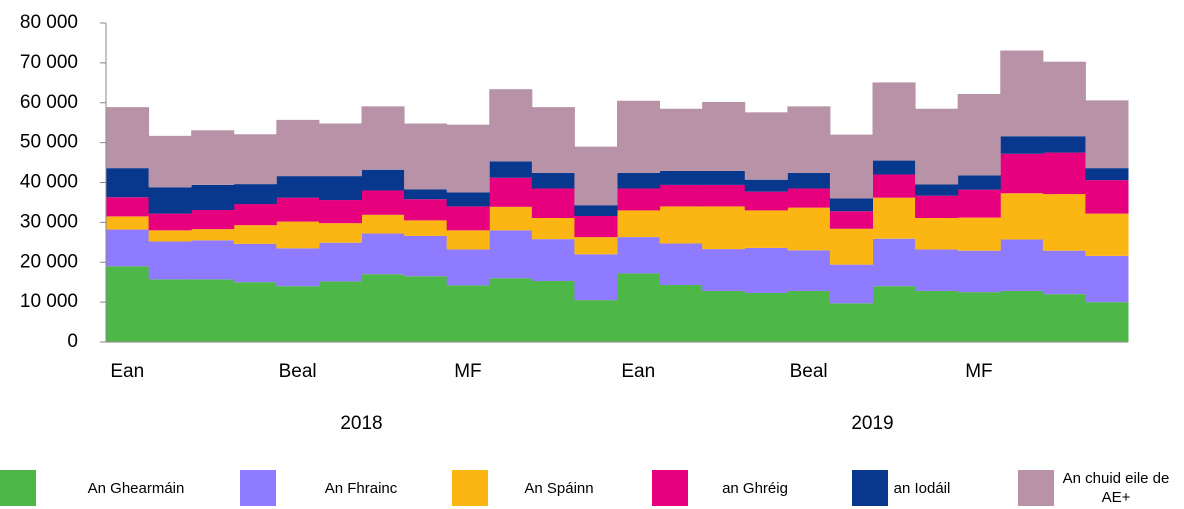  What do you see at coordinates (872, 423) in the screenshot?
I see `group-label: 2019` at bounding box center [872, 423].